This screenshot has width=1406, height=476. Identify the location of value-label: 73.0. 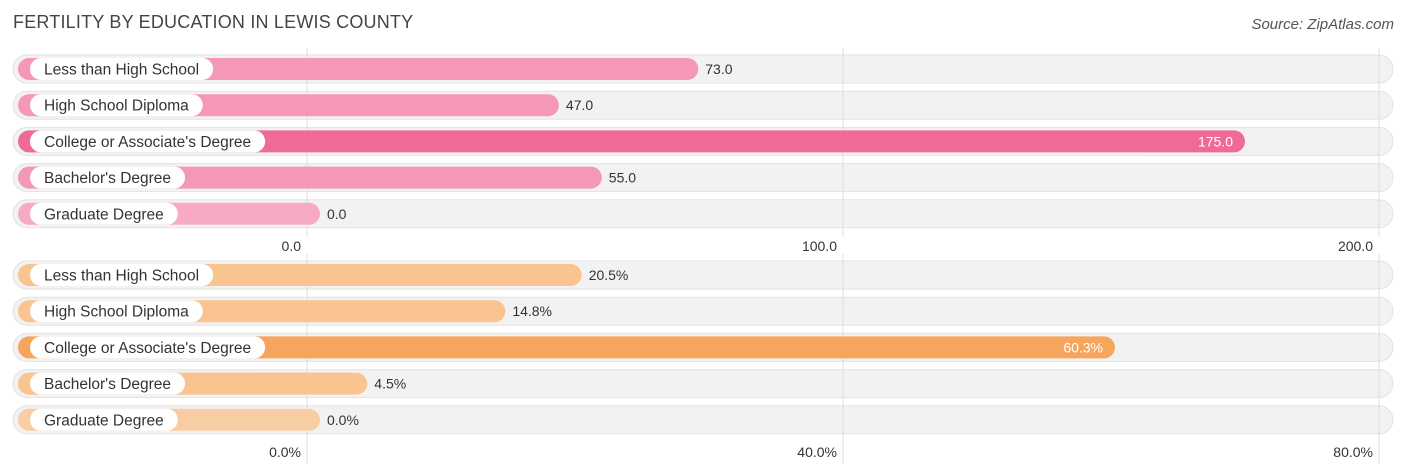
(718, 69).